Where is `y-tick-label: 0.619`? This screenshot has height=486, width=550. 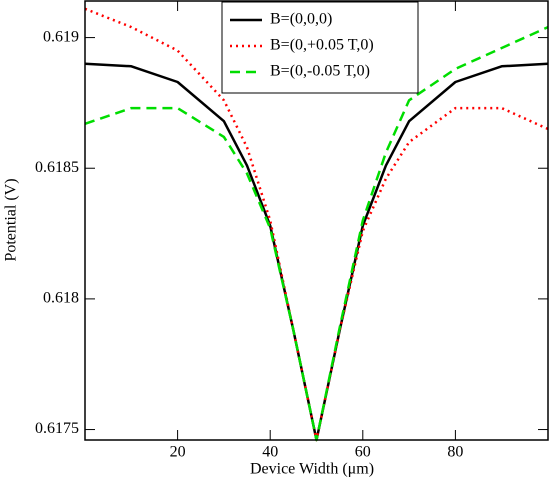
y-tick-label: 0.619 is located at coordinates (61, 36).